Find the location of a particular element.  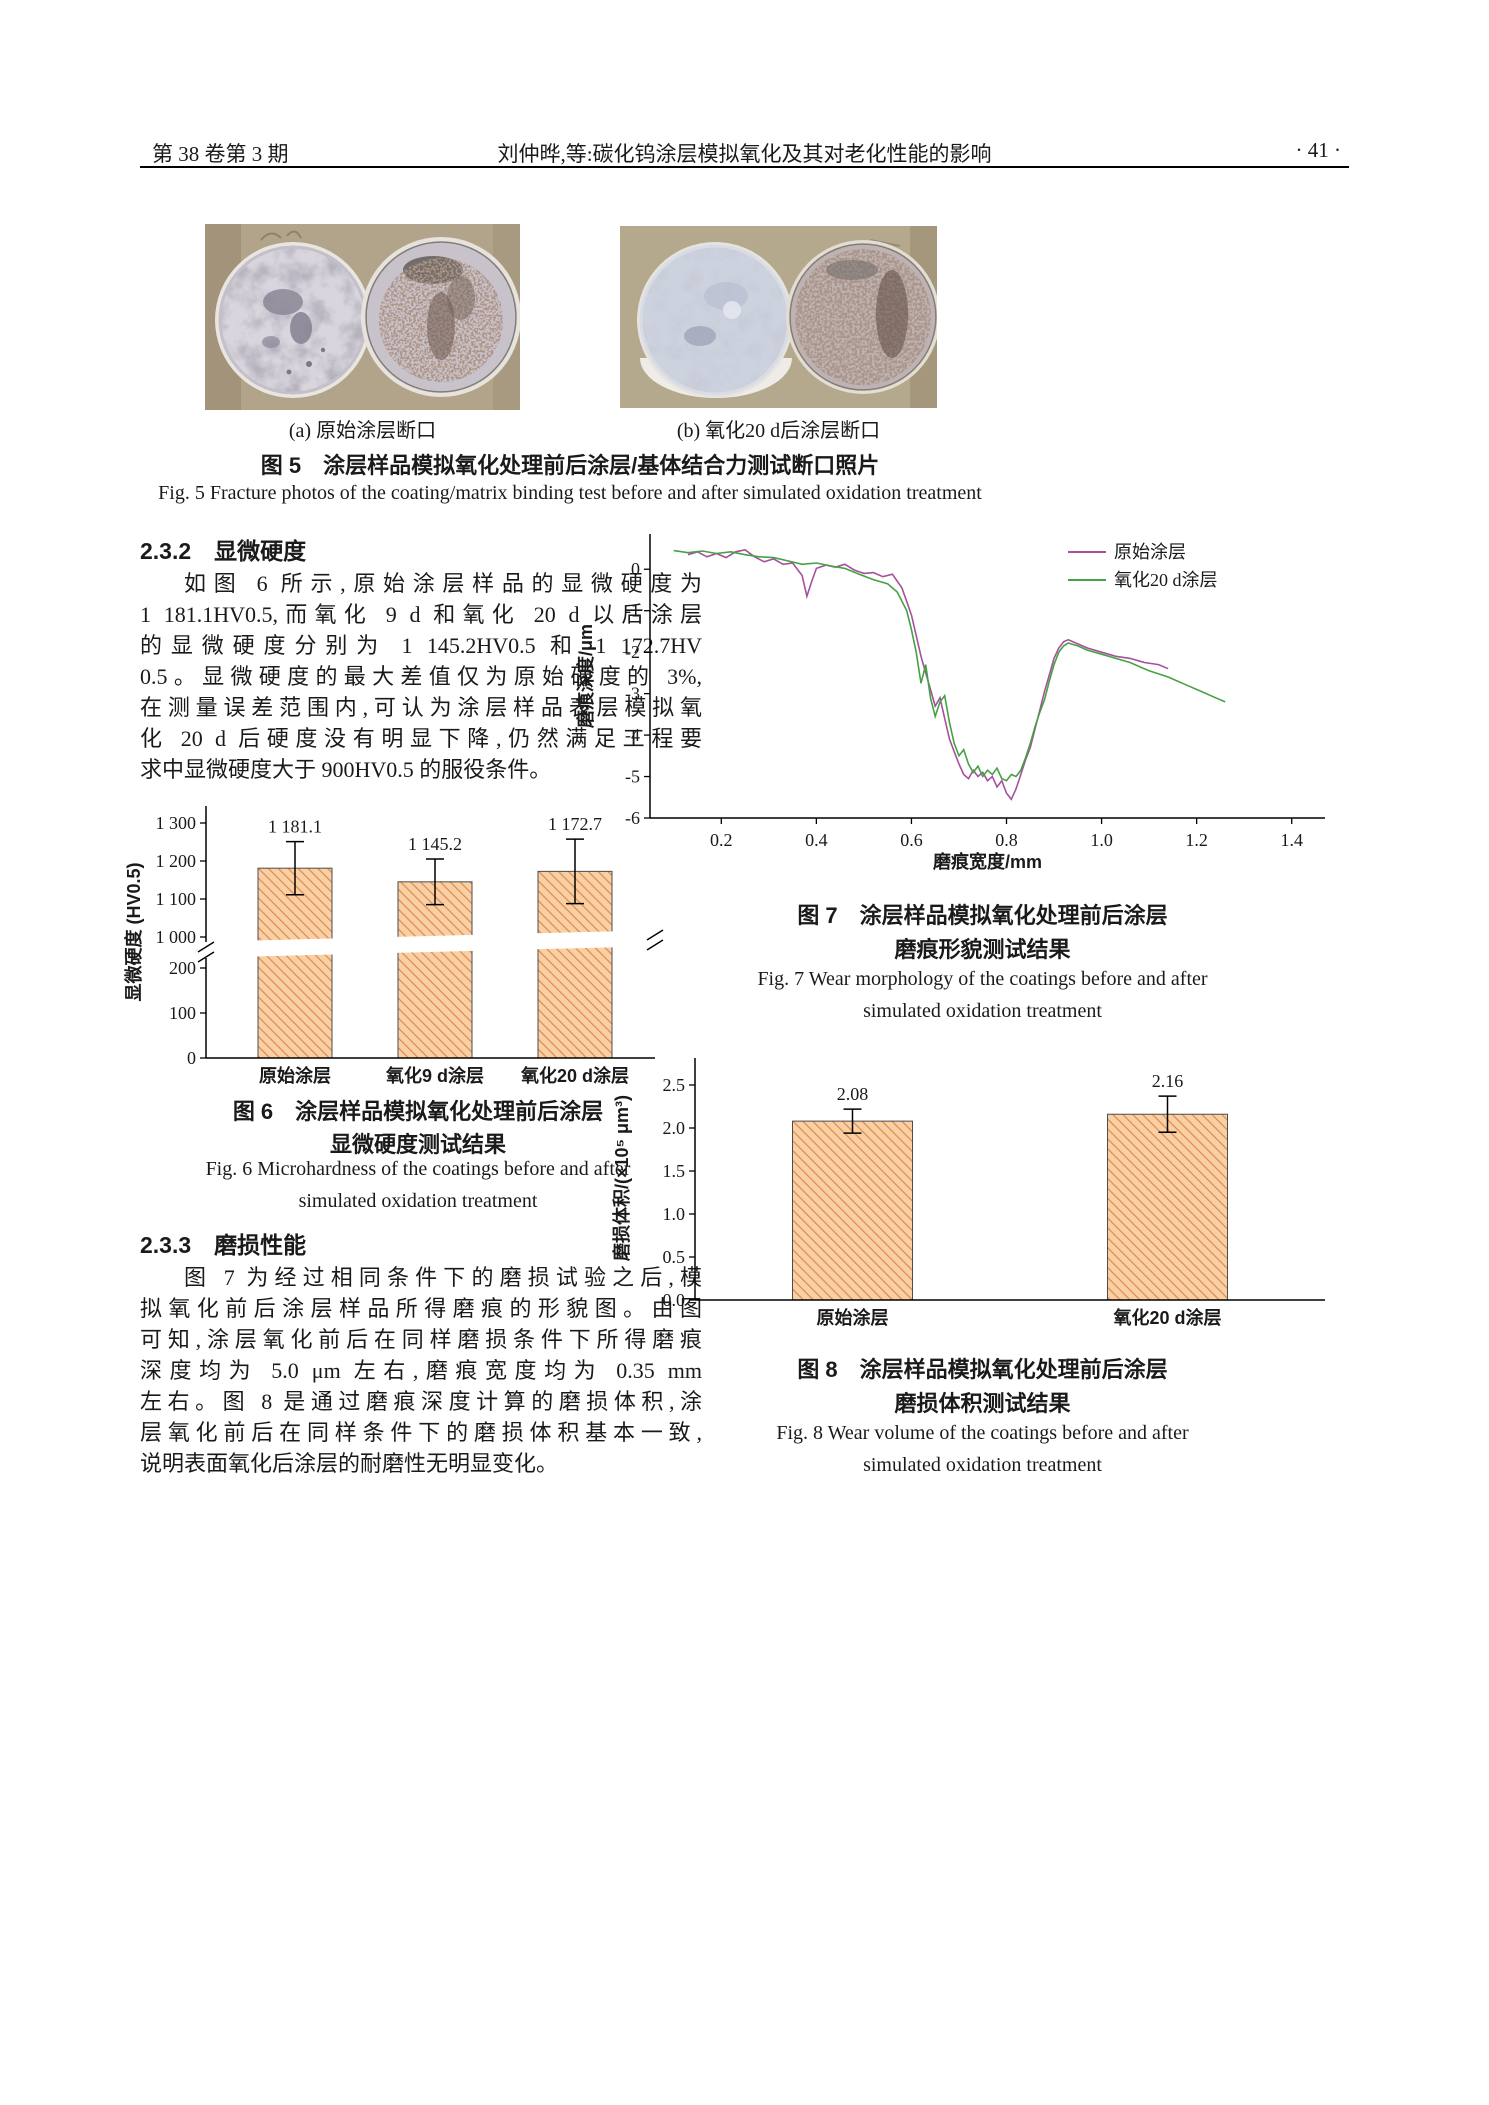

running-title: 刘仲晔,等:碳化钨涂层模拟氧化及其对老化性能的影响 is located at coordinates (744, 154).